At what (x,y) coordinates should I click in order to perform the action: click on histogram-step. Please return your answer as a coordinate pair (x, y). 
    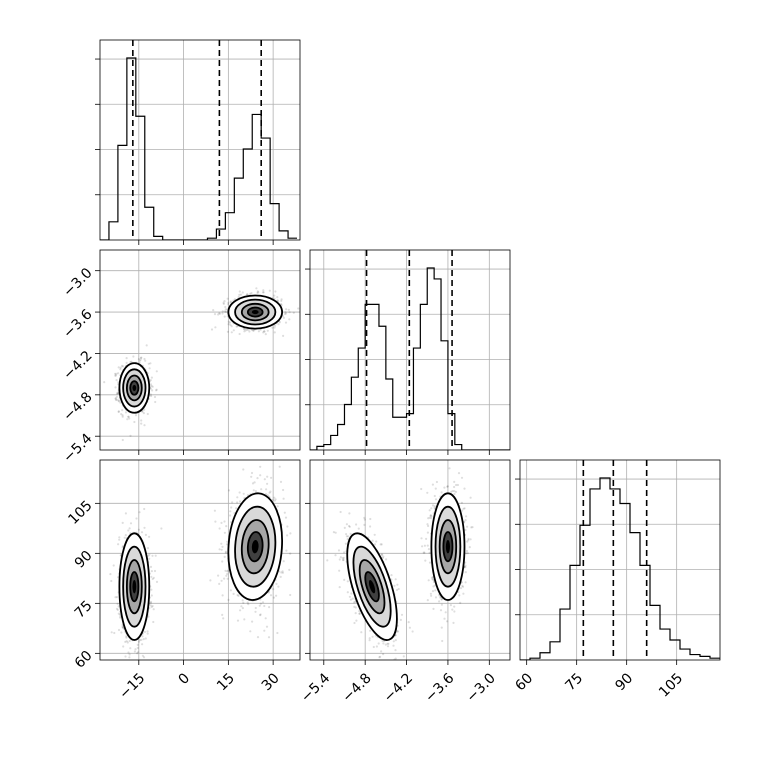
    Looking at the image, I should click on (620, 568).